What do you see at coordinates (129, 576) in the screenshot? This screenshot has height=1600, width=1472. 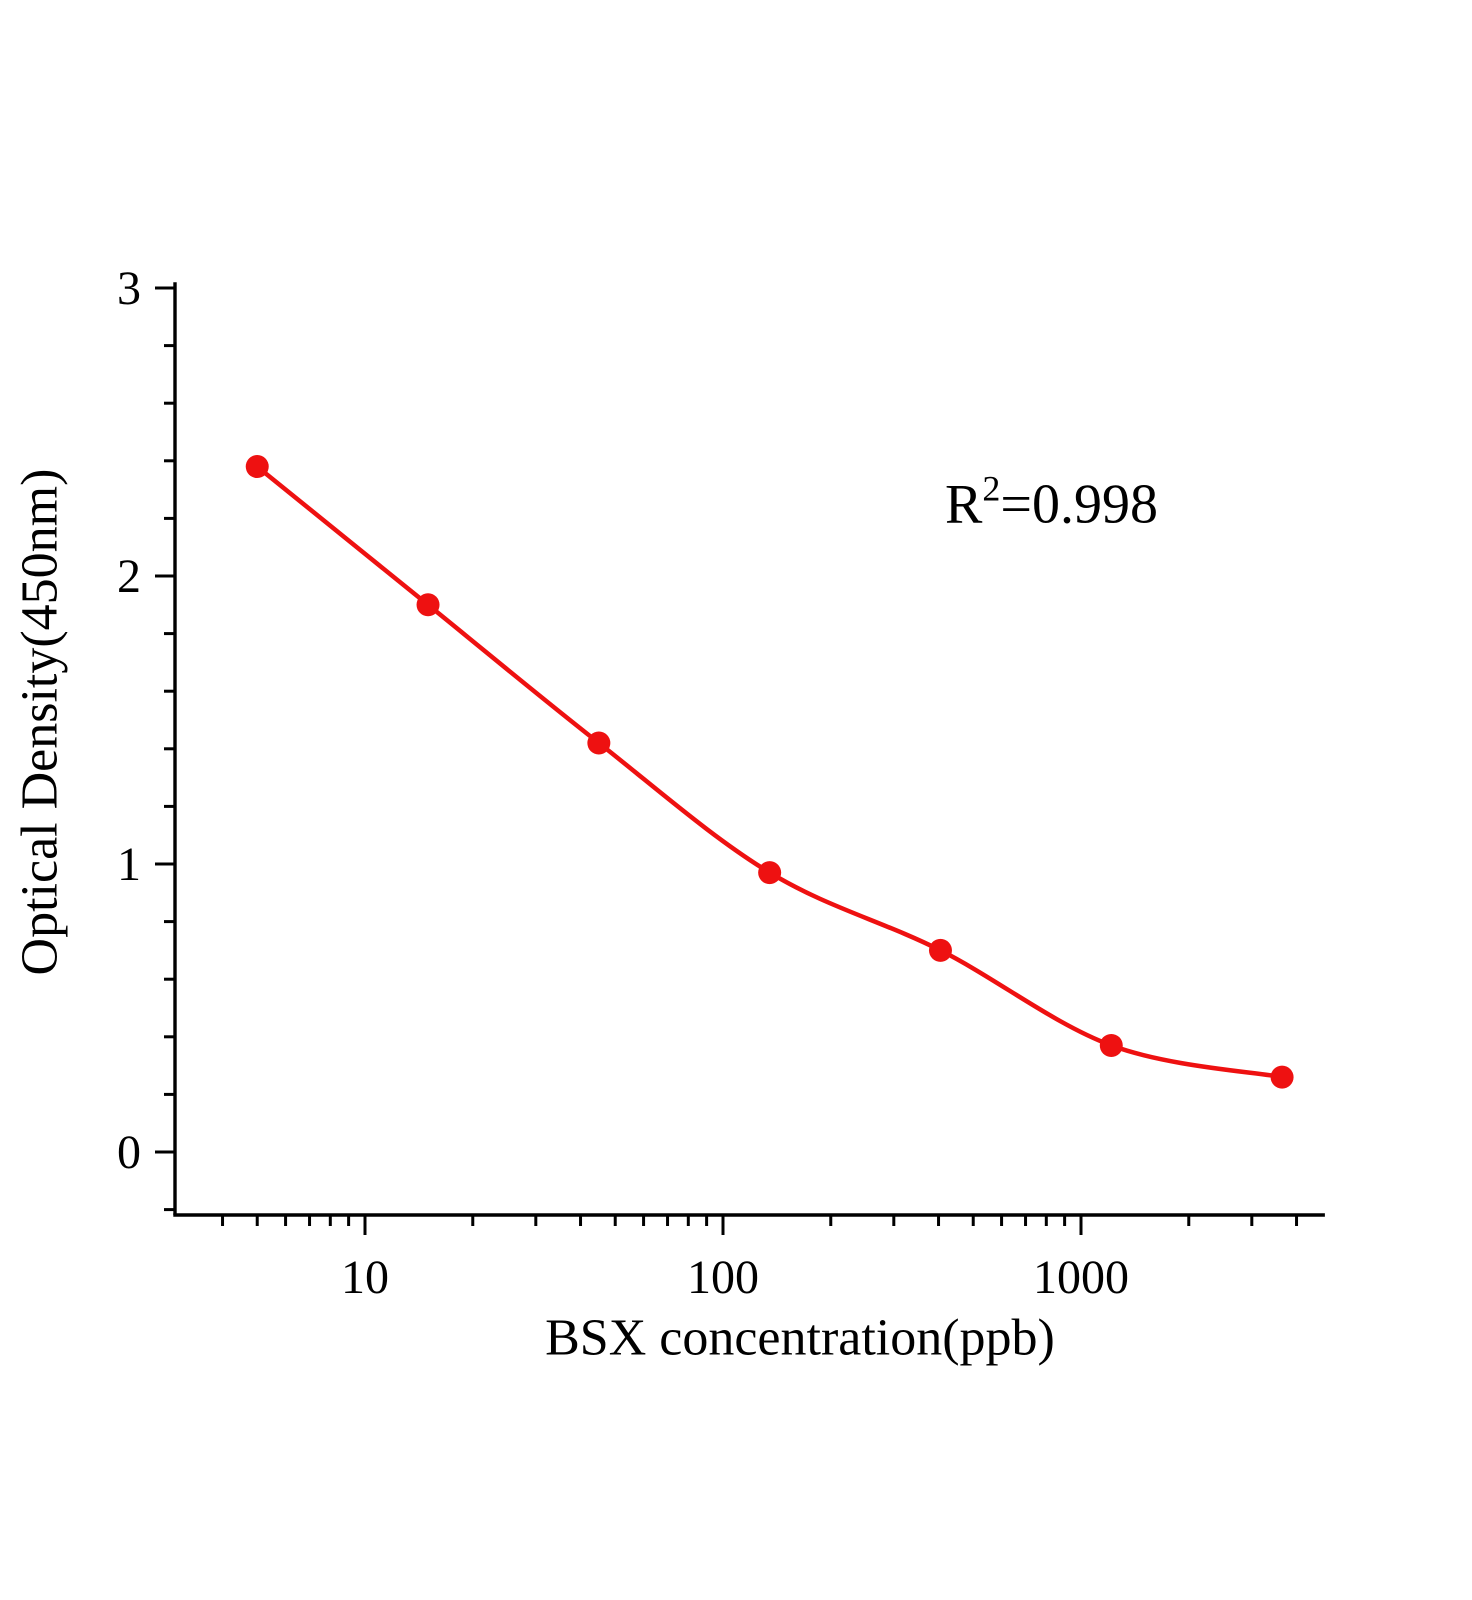 I see `y-tick-label: 2` at bounding box center [129, 576].